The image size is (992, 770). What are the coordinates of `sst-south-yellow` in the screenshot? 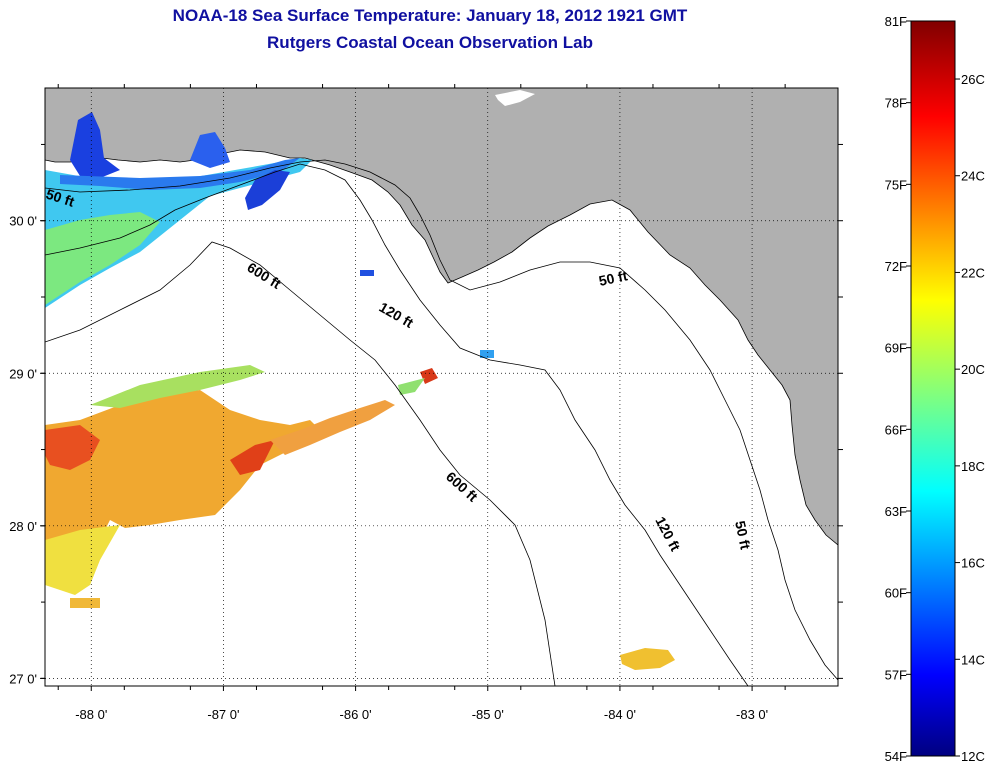 It's located at (647, 659).